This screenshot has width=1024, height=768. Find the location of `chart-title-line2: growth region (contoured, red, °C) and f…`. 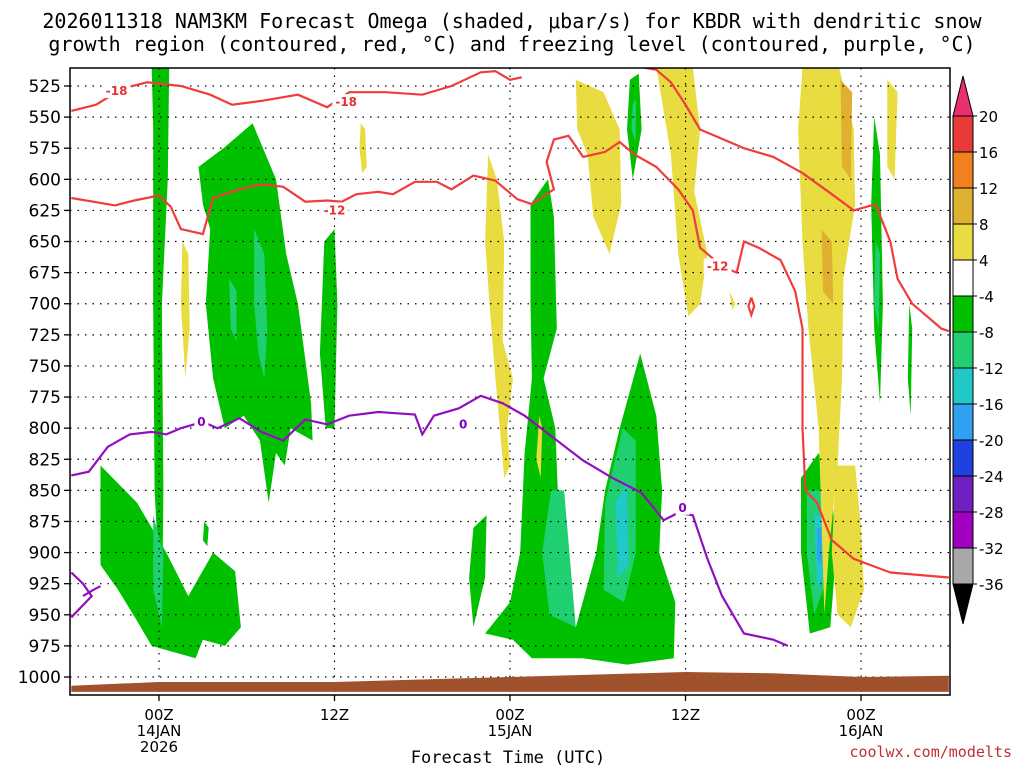

chart-title-line2: growth region (contoured, red, °C) and f… is located at coordinates (511, 44).